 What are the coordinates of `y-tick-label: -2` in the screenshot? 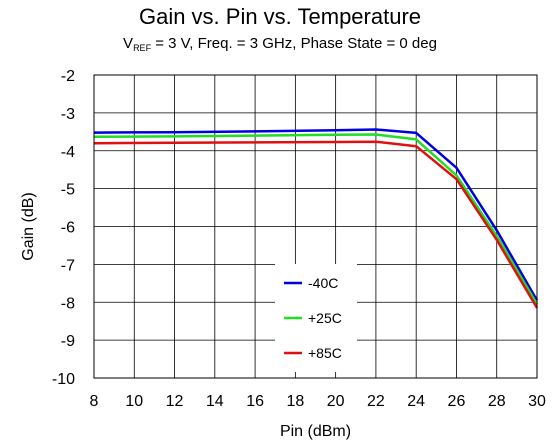 It's located at (68, 76).